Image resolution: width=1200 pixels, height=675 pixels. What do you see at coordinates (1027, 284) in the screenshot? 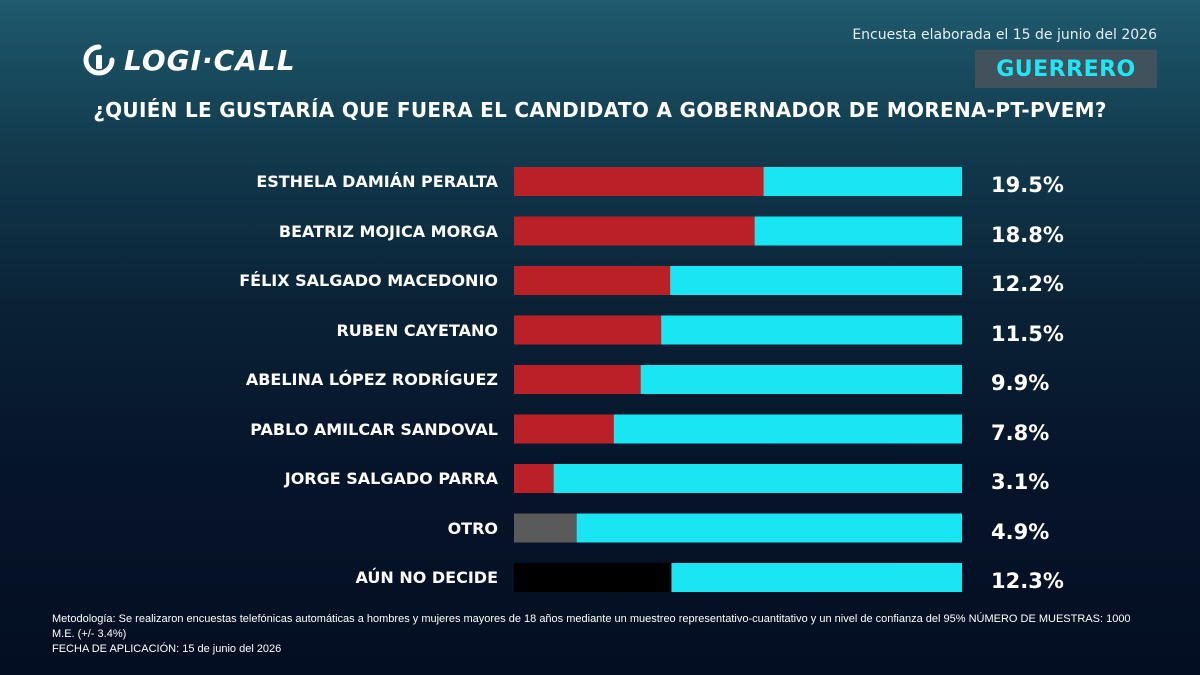
I see `value-label: 12.2%` at bounding box center [1027, 284].